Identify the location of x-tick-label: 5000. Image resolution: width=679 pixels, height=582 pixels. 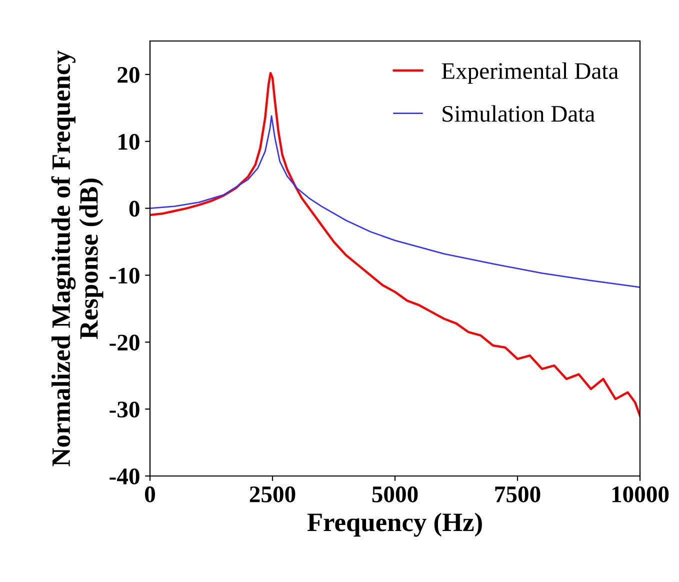
(395, 494).